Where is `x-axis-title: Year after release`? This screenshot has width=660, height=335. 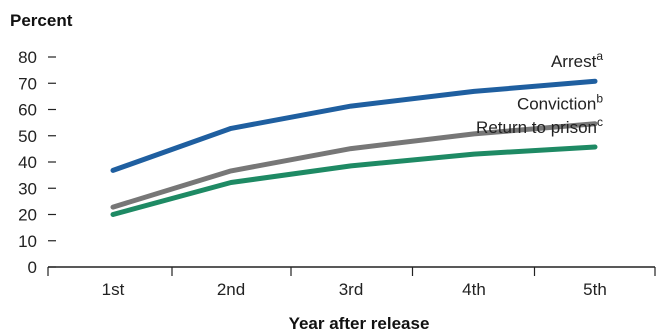
x-axis-title: Year after release is located at coordinates (359, 323).